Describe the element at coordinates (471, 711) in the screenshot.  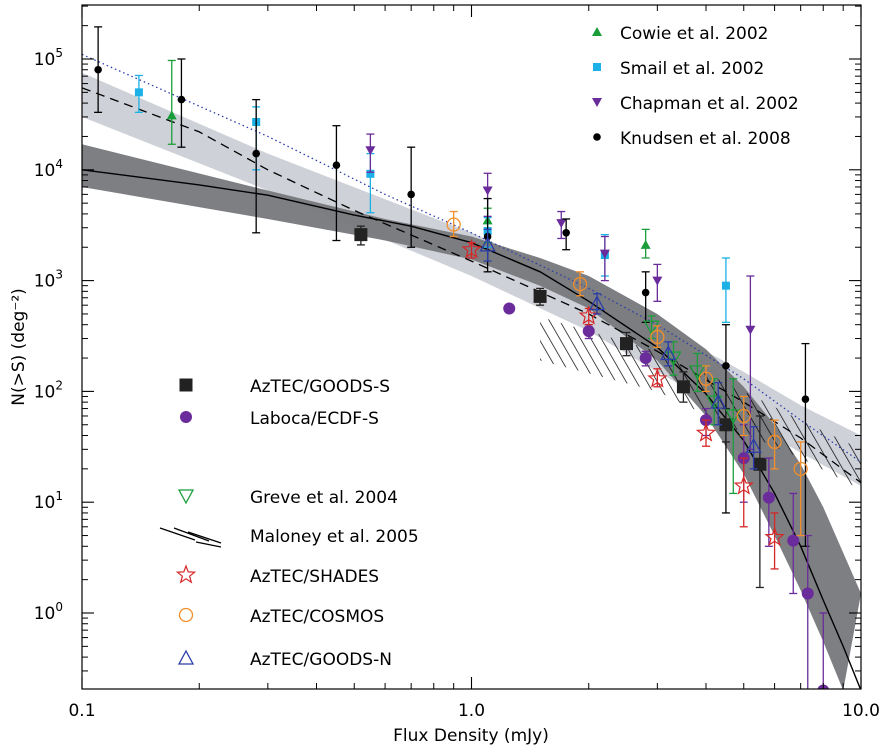
I see `x-tick-label: 1.0` at that location.